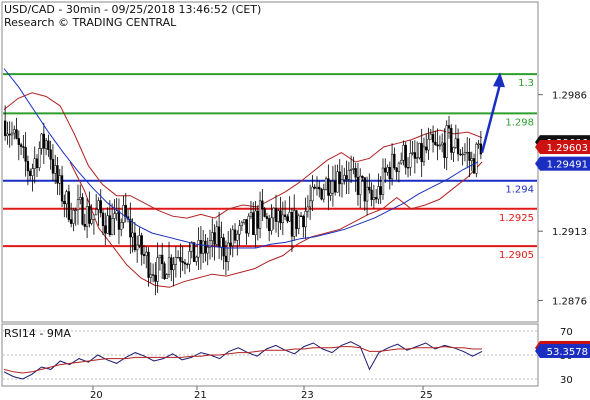 The height and width of the screenshot is (400, 590). Describe the element at coordinates (566, 332) in the screenshot. I see `rsi-axis-label: 70` at that location.